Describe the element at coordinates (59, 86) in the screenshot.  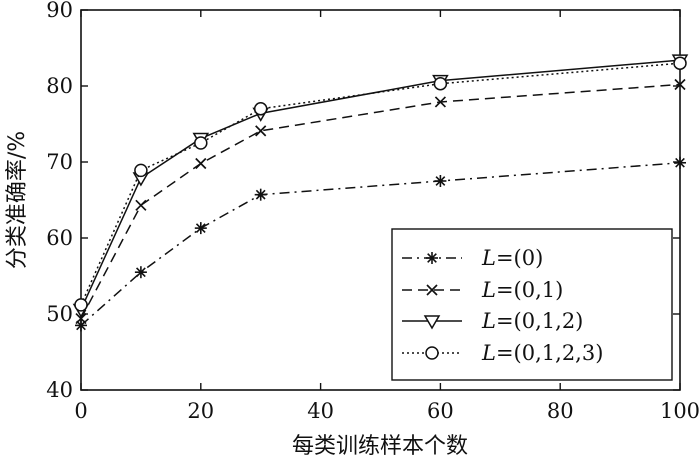
I see `y-tick-label: 80` at that location.